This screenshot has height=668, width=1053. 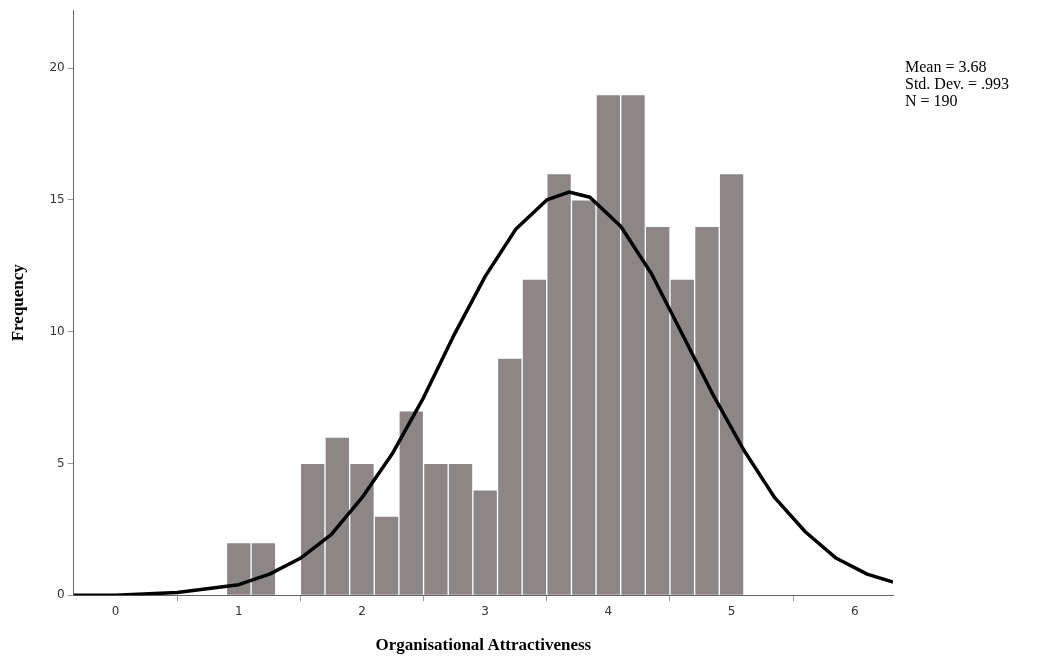 What do you see at coordinates (57, 199) in the screenshot?
I see `y-tick-label: 15` at bounding box center [57, 199].